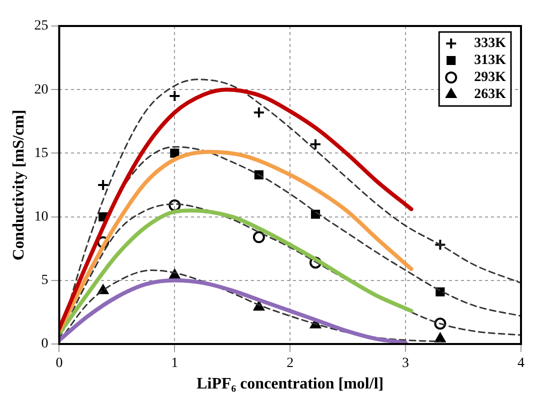 The image size is (543, 402). What do you see at coordinates (19, 185) in the screenshot?
I see `y-axis-title: Conductivity [mS/cm]` at bounding box center [19, 185].